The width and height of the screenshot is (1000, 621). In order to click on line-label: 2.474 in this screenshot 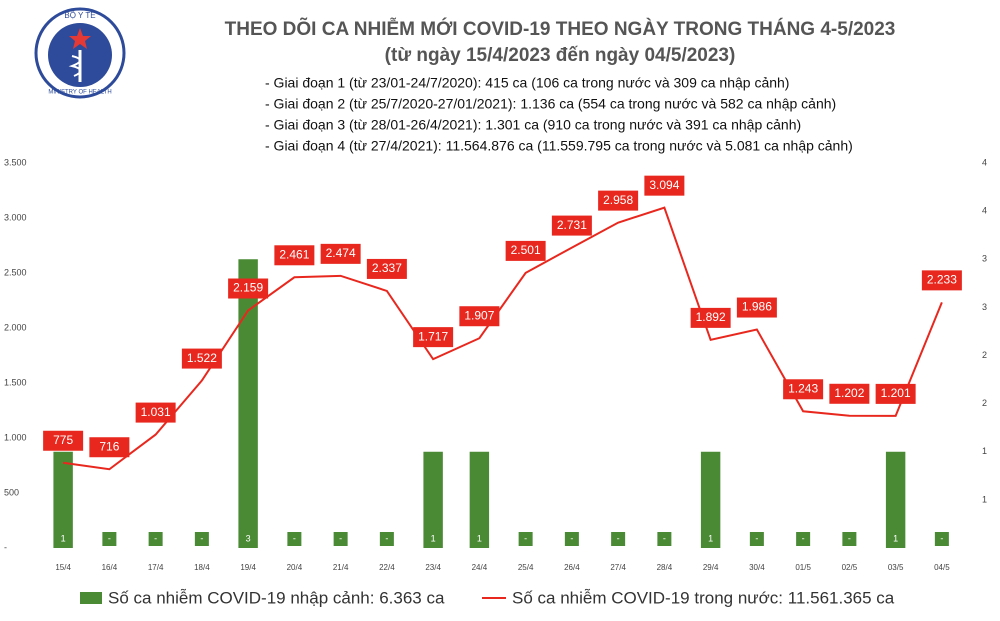, I will do `click(341, 253)`.